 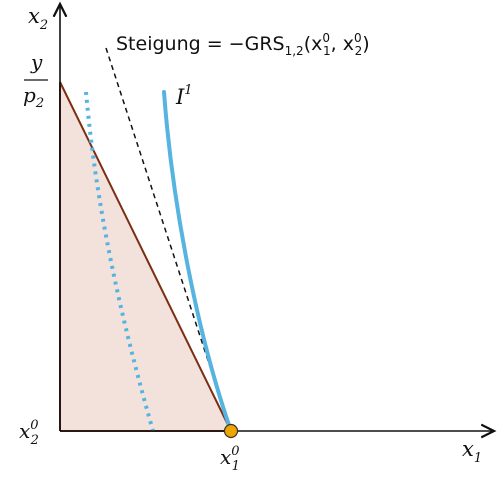 What do you see at coordinates (197, 261) in the screenshot?
I see `indifference-curve-i1` at bounding box center [197, 261].